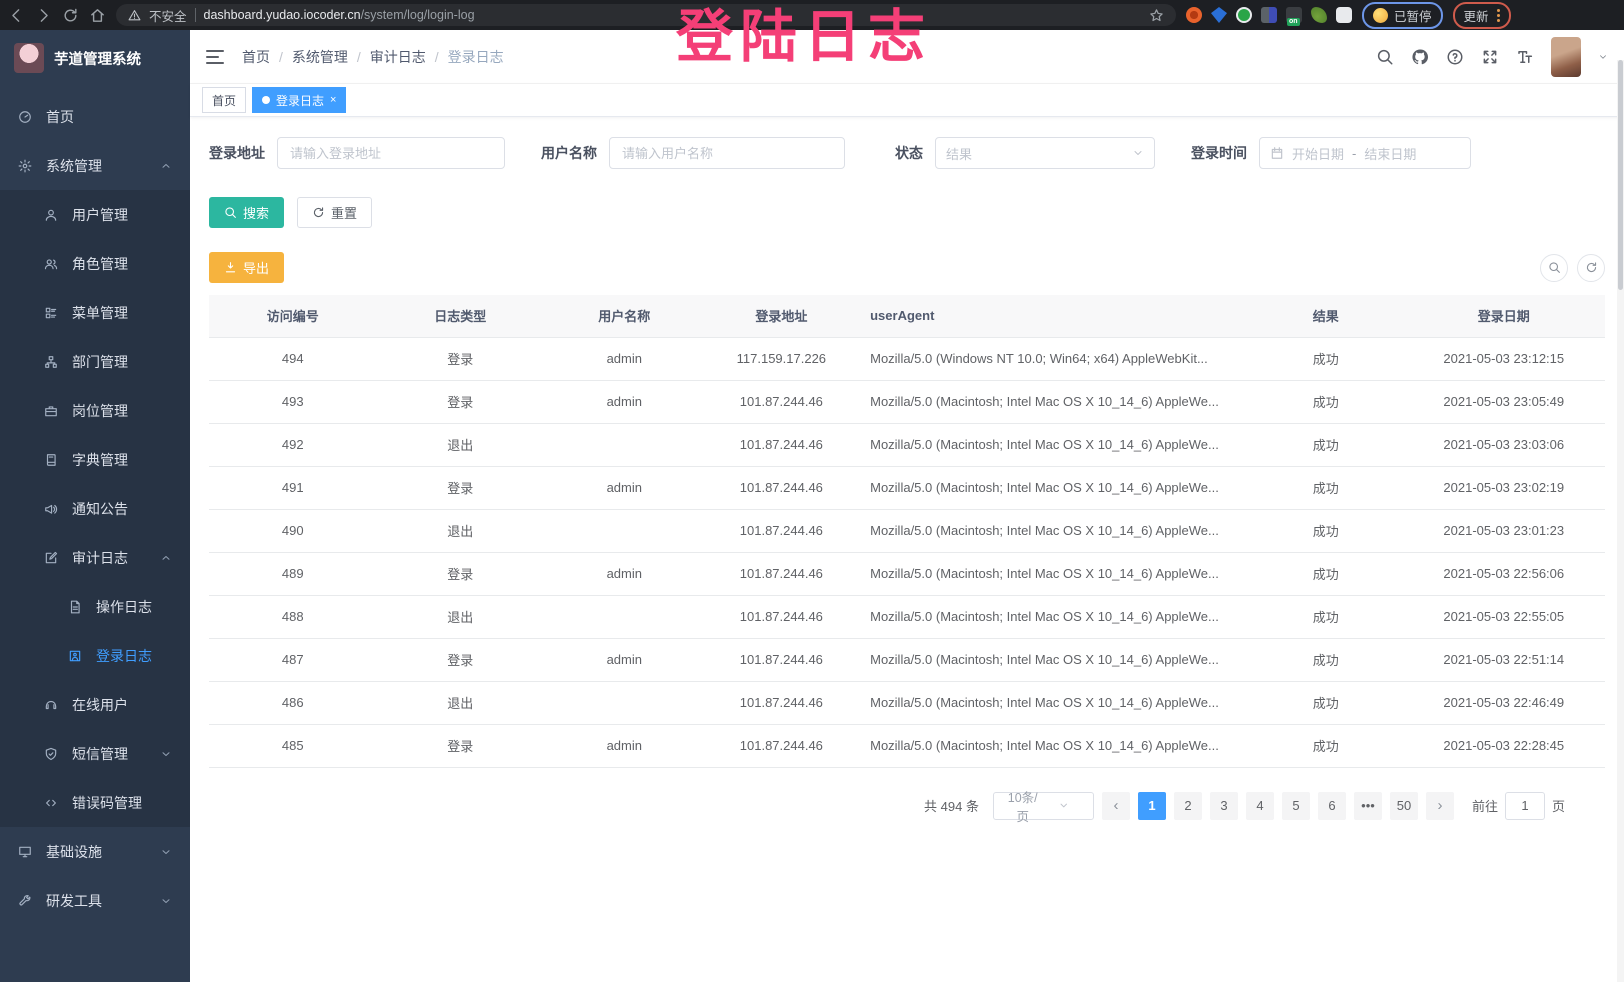  Describe the element at coordinates (1043, 807) in the screenshot. I see `page-size-select: 10条/页` at that location.